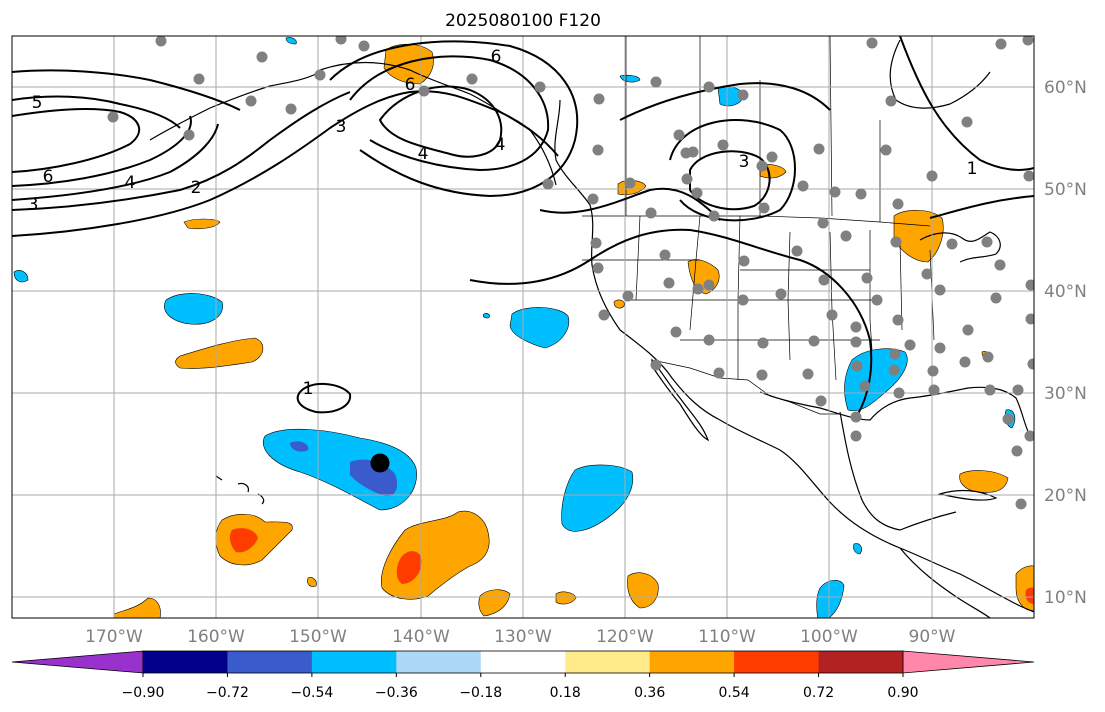 The height and width of the screenshot is (712, 1105). I want to click on lon-label: 140°W, so click(421, 637).